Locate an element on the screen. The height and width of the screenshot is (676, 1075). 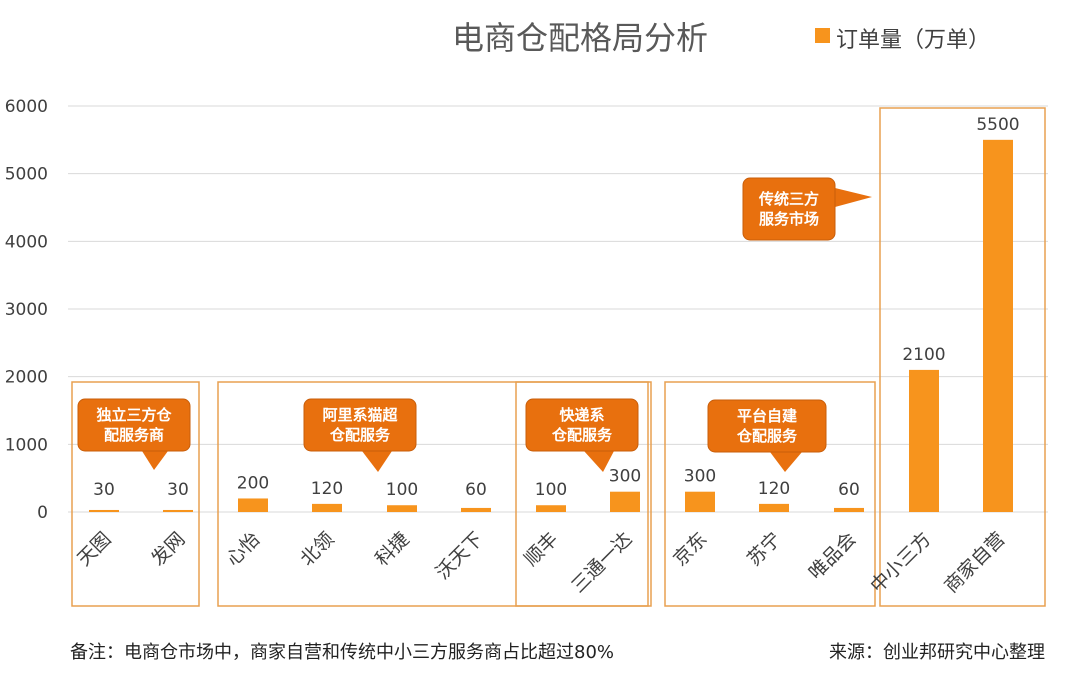
category-label: 唯品会 is located at coordinates (833, 556).